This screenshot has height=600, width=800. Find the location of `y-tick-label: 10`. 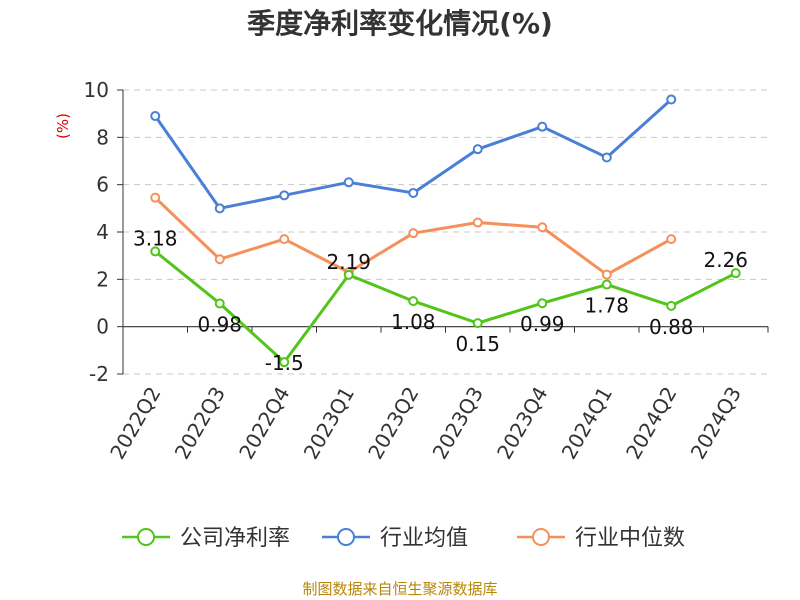

y-tick-label: 10 is located at coordinates (96, 90).